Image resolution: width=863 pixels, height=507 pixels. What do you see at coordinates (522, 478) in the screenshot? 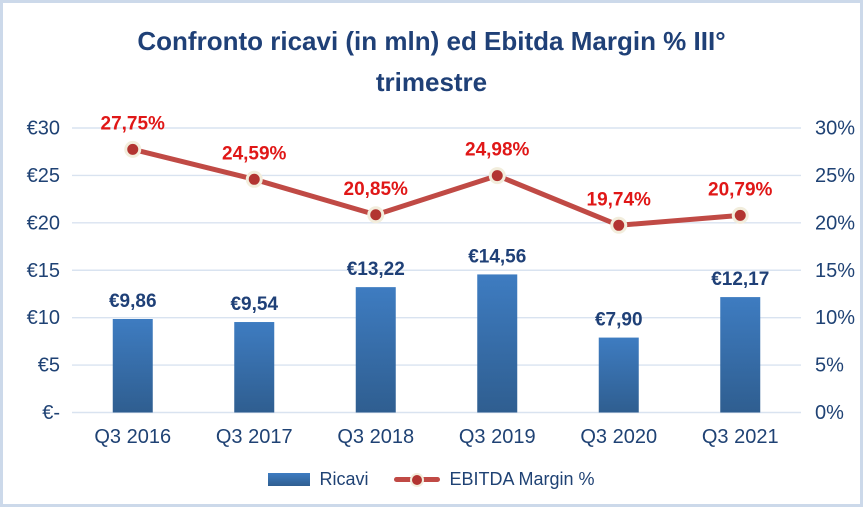
I see `legend-label-ebitda: EBITDA Margin %` at bounding box center [522, 478].